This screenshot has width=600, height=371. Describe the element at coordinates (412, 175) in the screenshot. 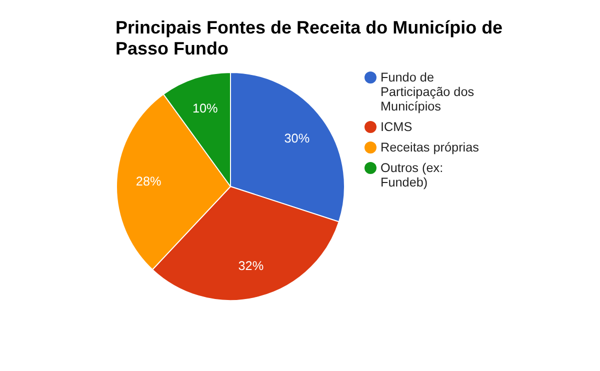

I see `legend-label: Outros (ex: Fundeb)` at that location.